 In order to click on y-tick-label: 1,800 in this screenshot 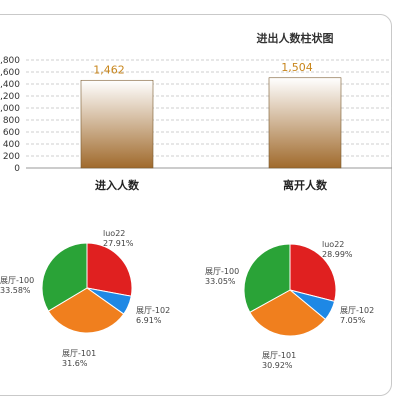, I will do `click(10, 61)`.